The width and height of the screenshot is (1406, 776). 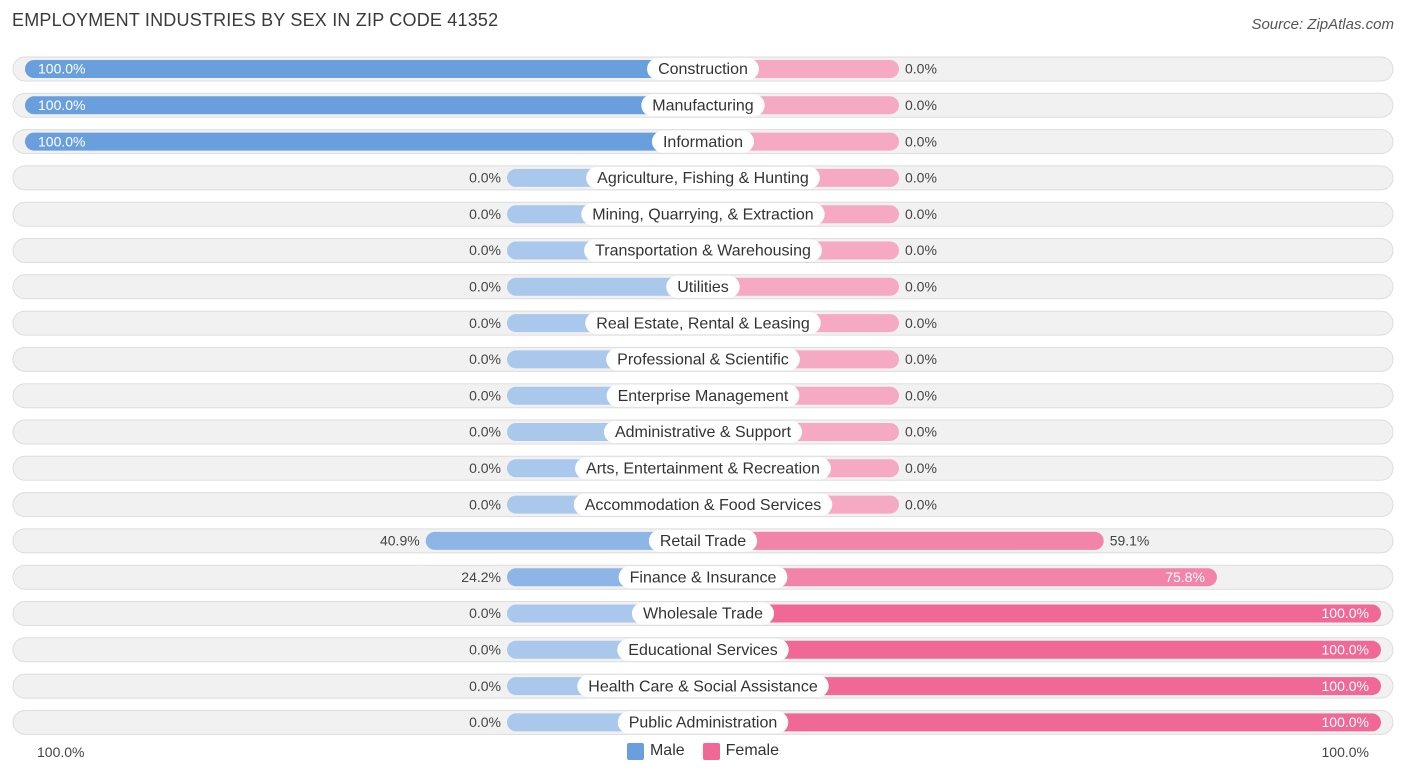 I want to click on female-value-label: 59.1%, so click(x=1130, y=541).